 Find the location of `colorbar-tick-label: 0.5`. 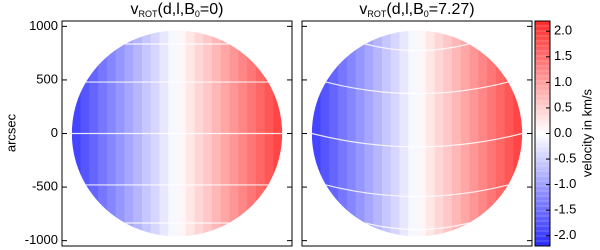

colorbar-tick-label: 0.5 is located at coordinates (563, 106).